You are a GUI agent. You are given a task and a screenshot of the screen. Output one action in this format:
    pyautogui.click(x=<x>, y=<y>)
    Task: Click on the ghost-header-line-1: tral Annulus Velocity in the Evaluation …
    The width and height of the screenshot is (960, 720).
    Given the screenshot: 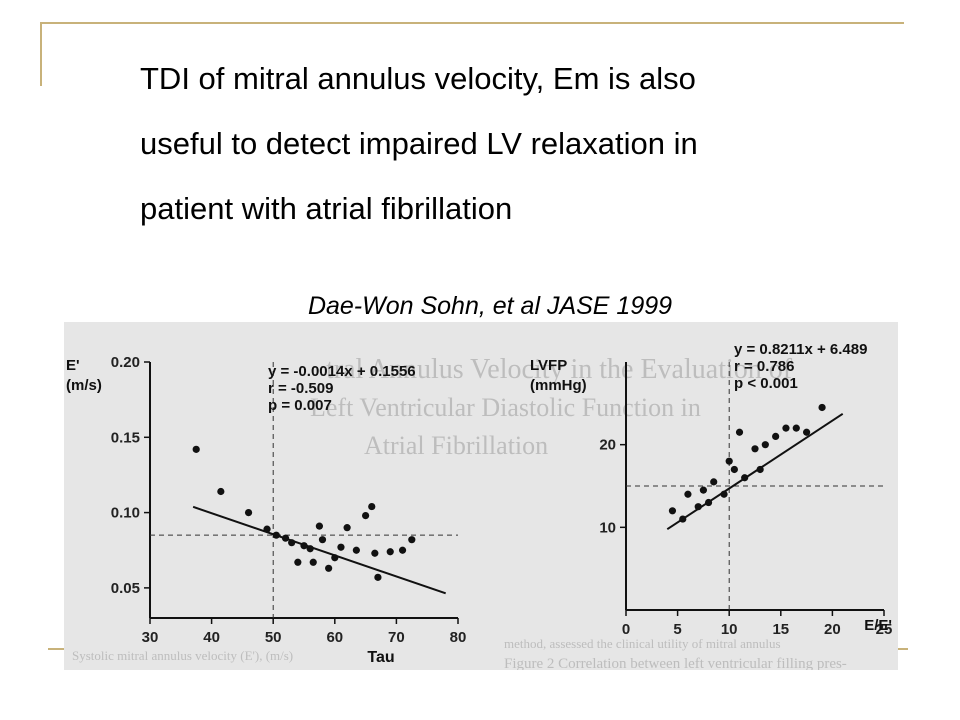 What is the action you would take?
    pyautogui.click(x=559, y=369)
    